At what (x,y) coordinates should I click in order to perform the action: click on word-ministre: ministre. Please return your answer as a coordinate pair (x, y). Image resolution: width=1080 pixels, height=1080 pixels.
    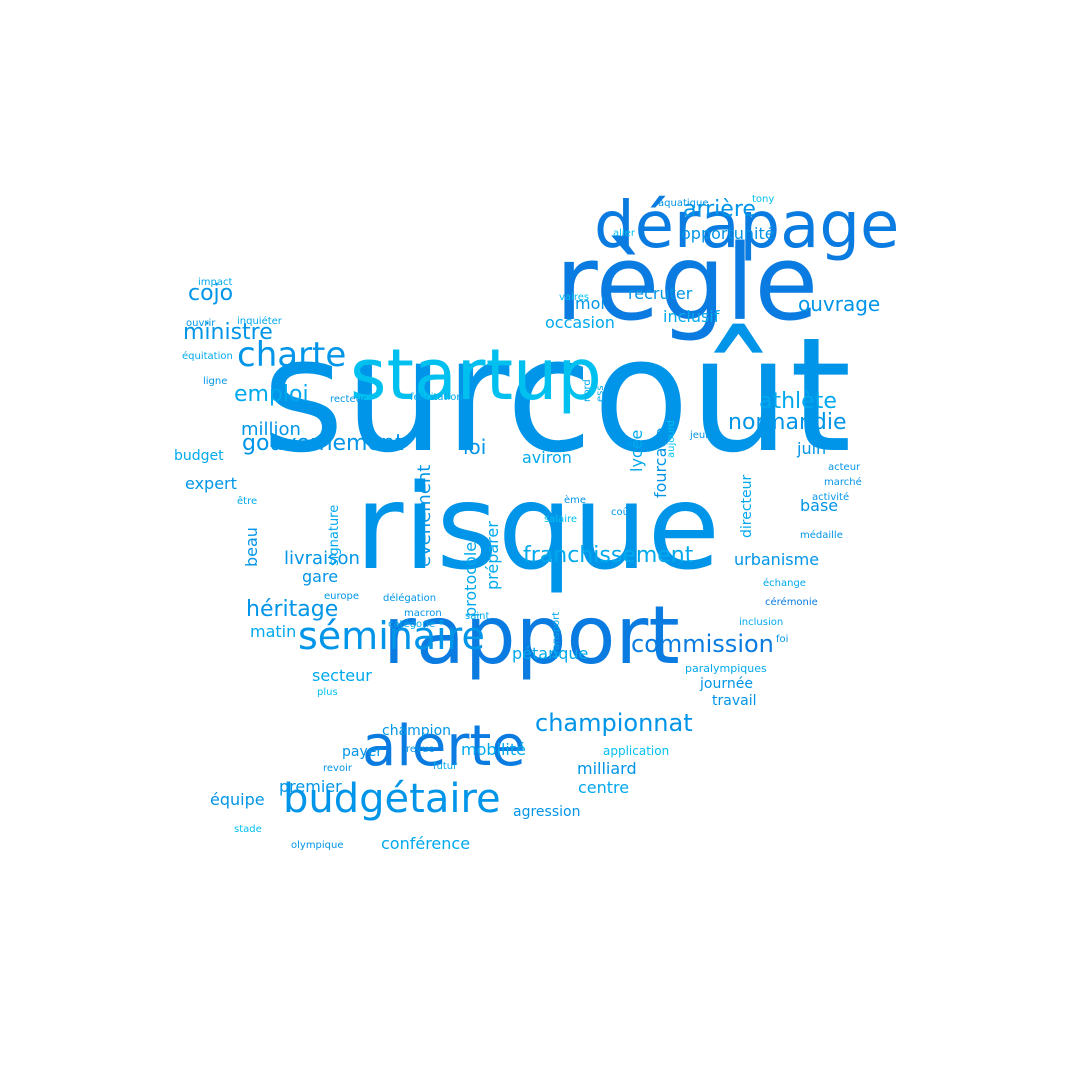
    Looking at the image, I should click on (228, 332).